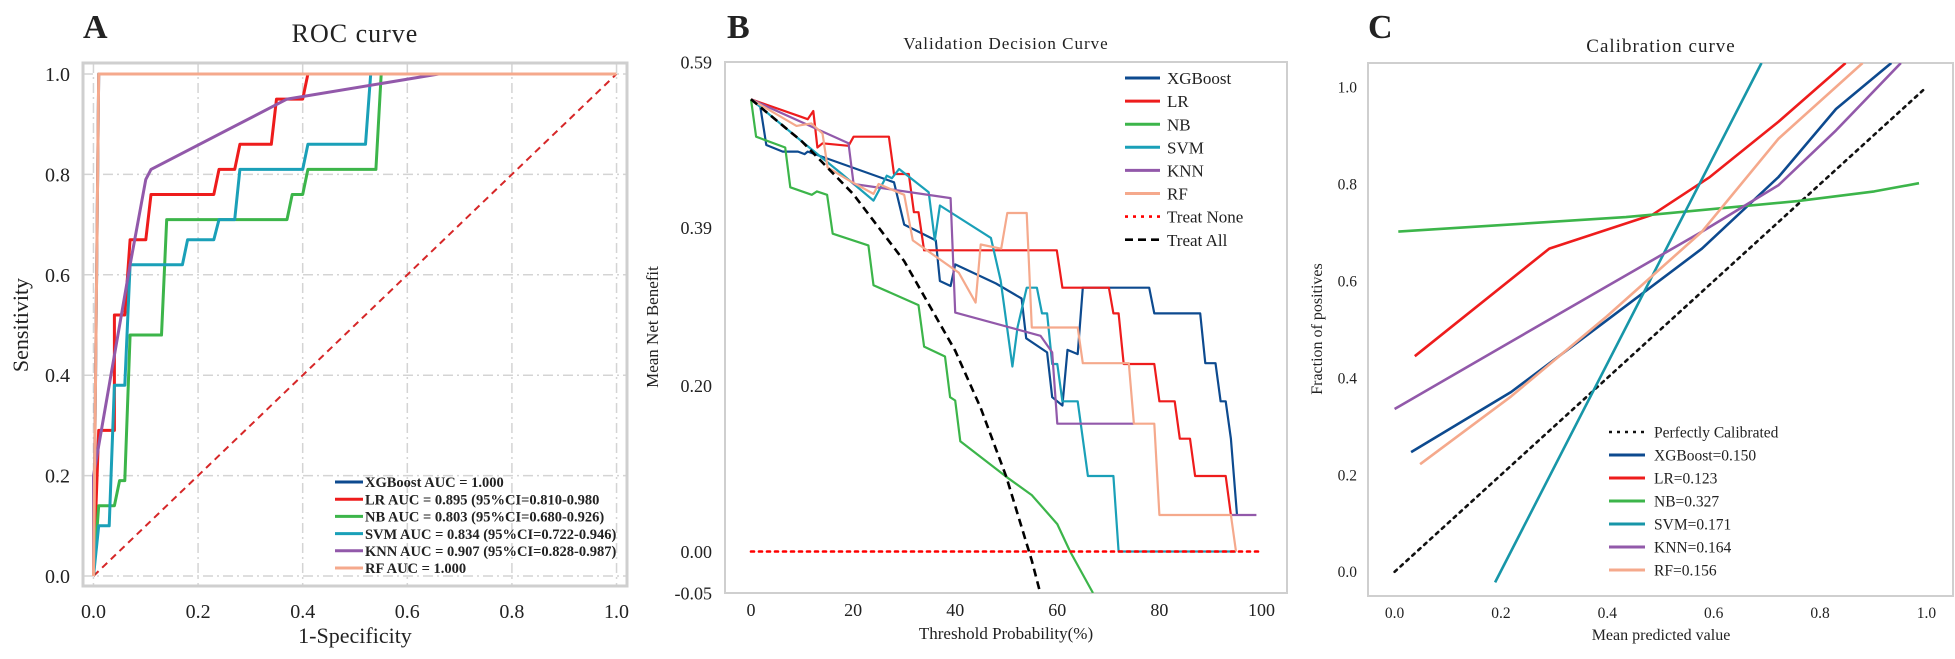 The image size is (1955, 659). I want to click on series-line-rf, so click(1641, 264).